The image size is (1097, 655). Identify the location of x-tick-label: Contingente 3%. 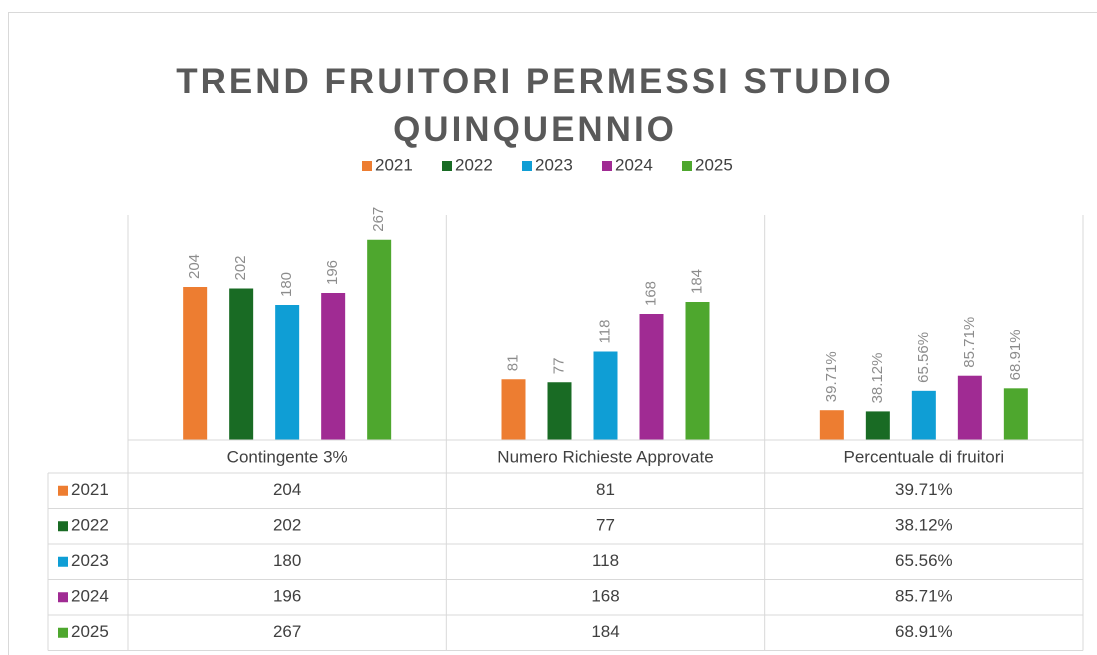
(287, 456).